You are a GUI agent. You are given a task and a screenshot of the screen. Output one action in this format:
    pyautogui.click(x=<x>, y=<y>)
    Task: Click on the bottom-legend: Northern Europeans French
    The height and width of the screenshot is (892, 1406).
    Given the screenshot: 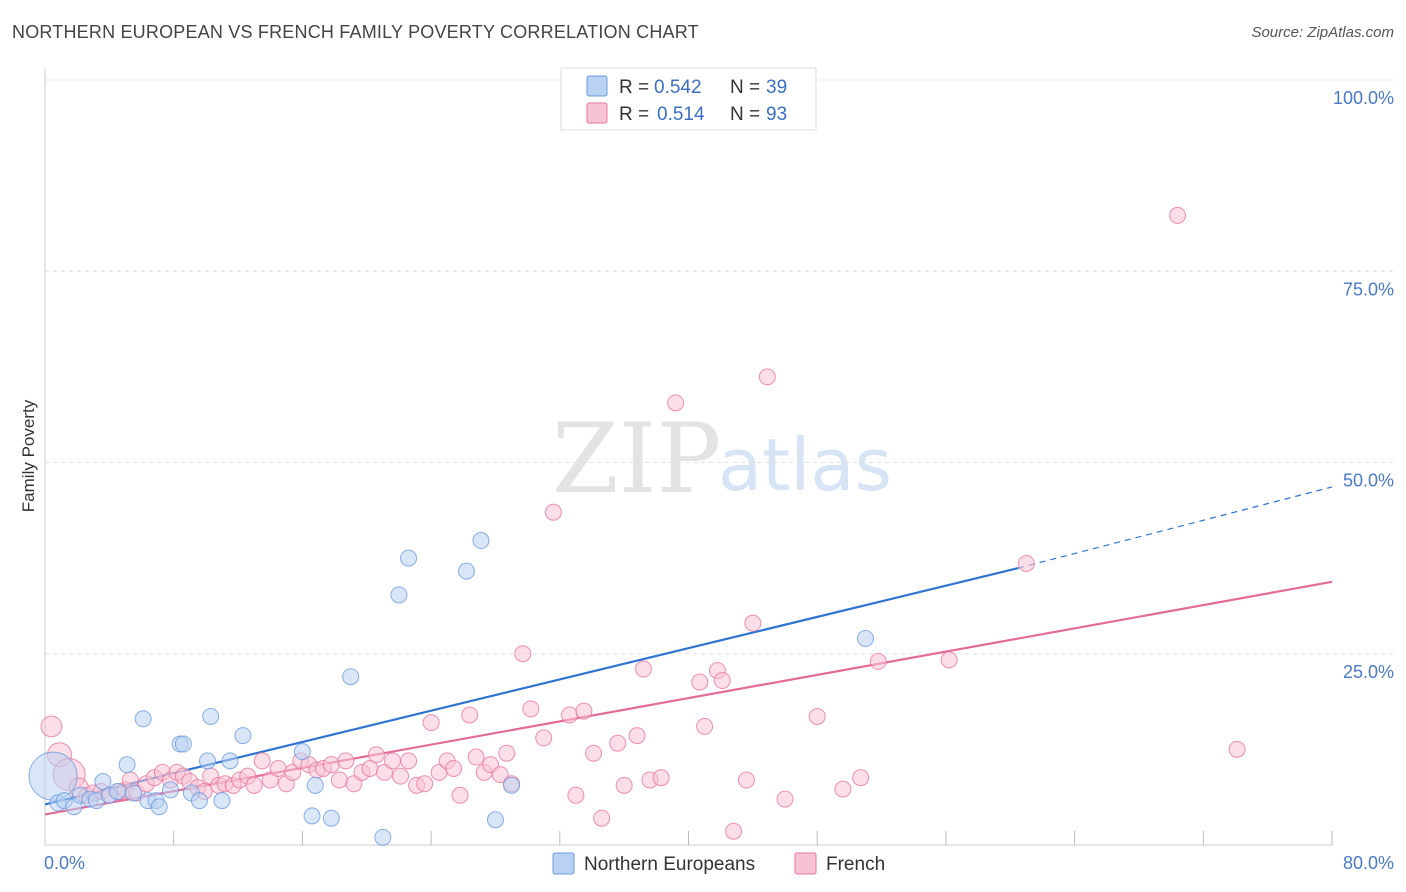 What is the action you would take?
    pyautogui.click(x=718, y=863)
    